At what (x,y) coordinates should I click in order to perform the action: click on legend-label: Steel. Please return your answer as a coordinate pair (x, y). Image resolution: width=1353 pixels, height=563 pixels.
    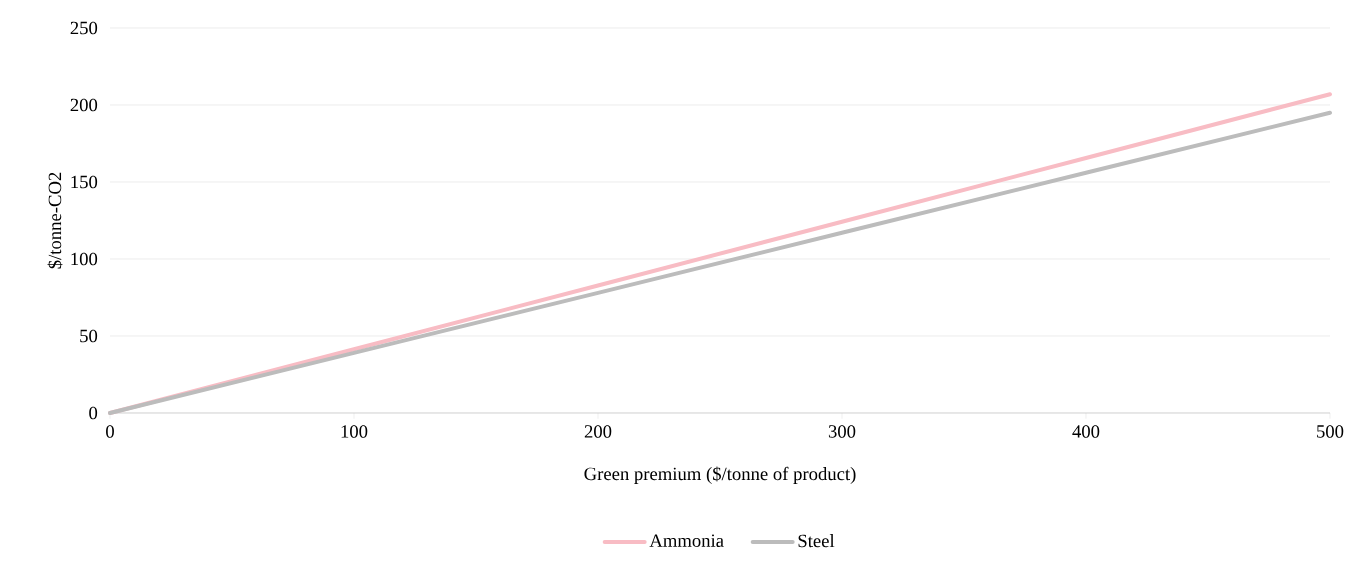
    Looking at the image, I should click on (816, 541).